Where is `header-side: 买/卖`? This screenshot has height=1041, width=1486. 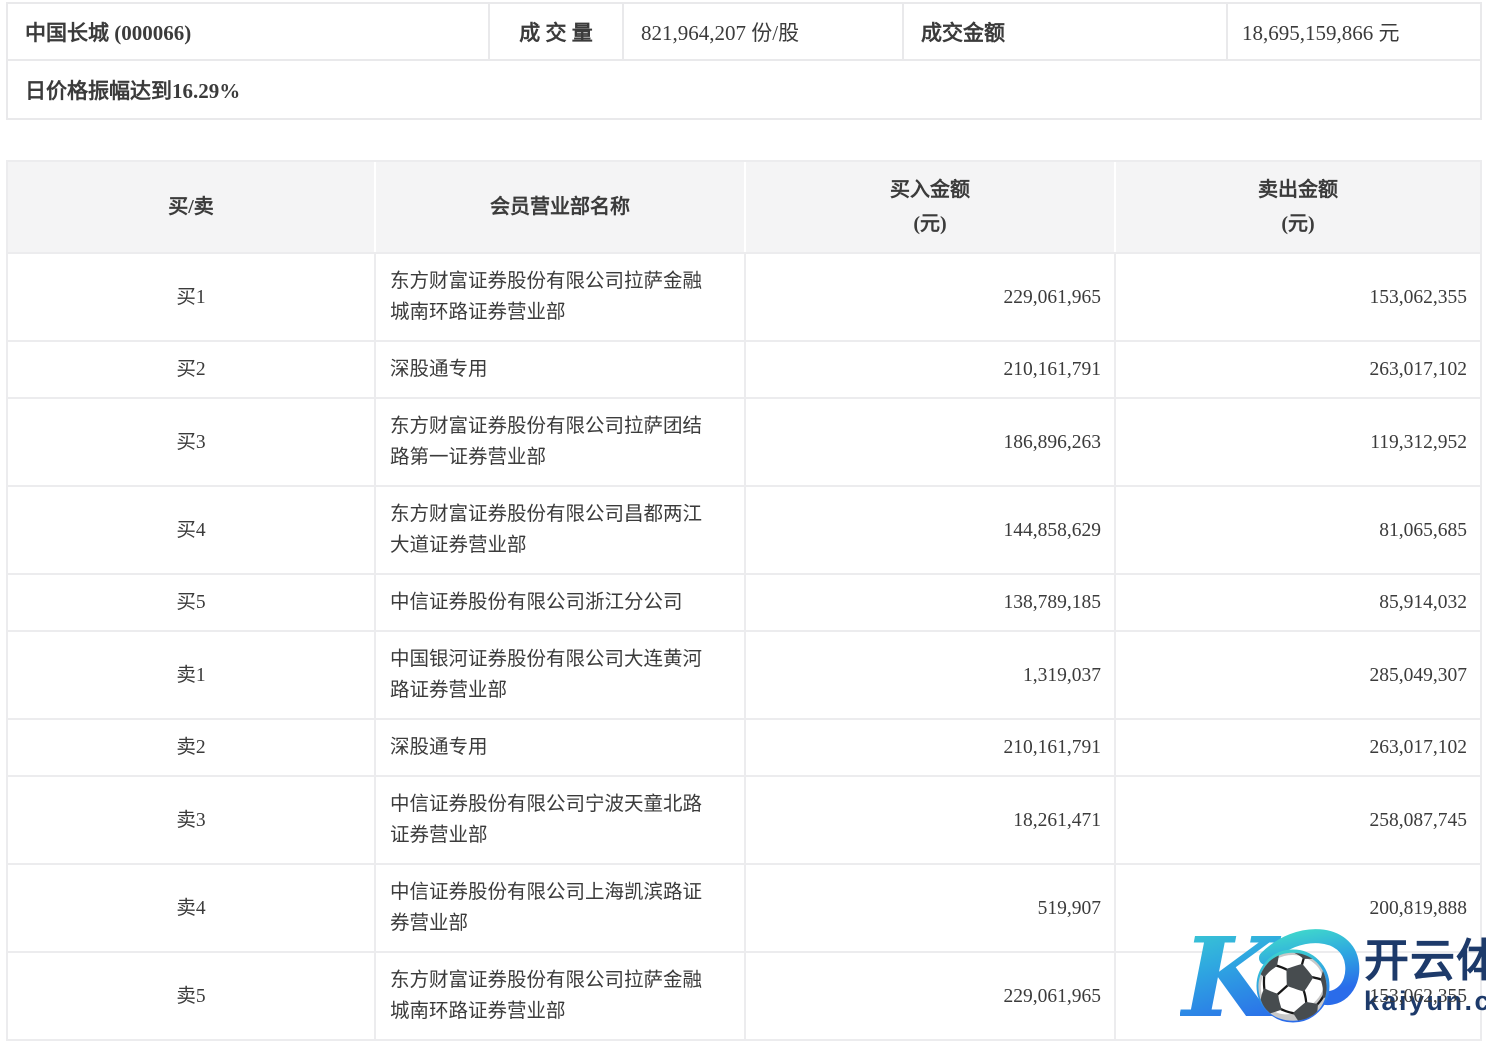 header-side: 买/卖 is located at coordinates (191, 207).